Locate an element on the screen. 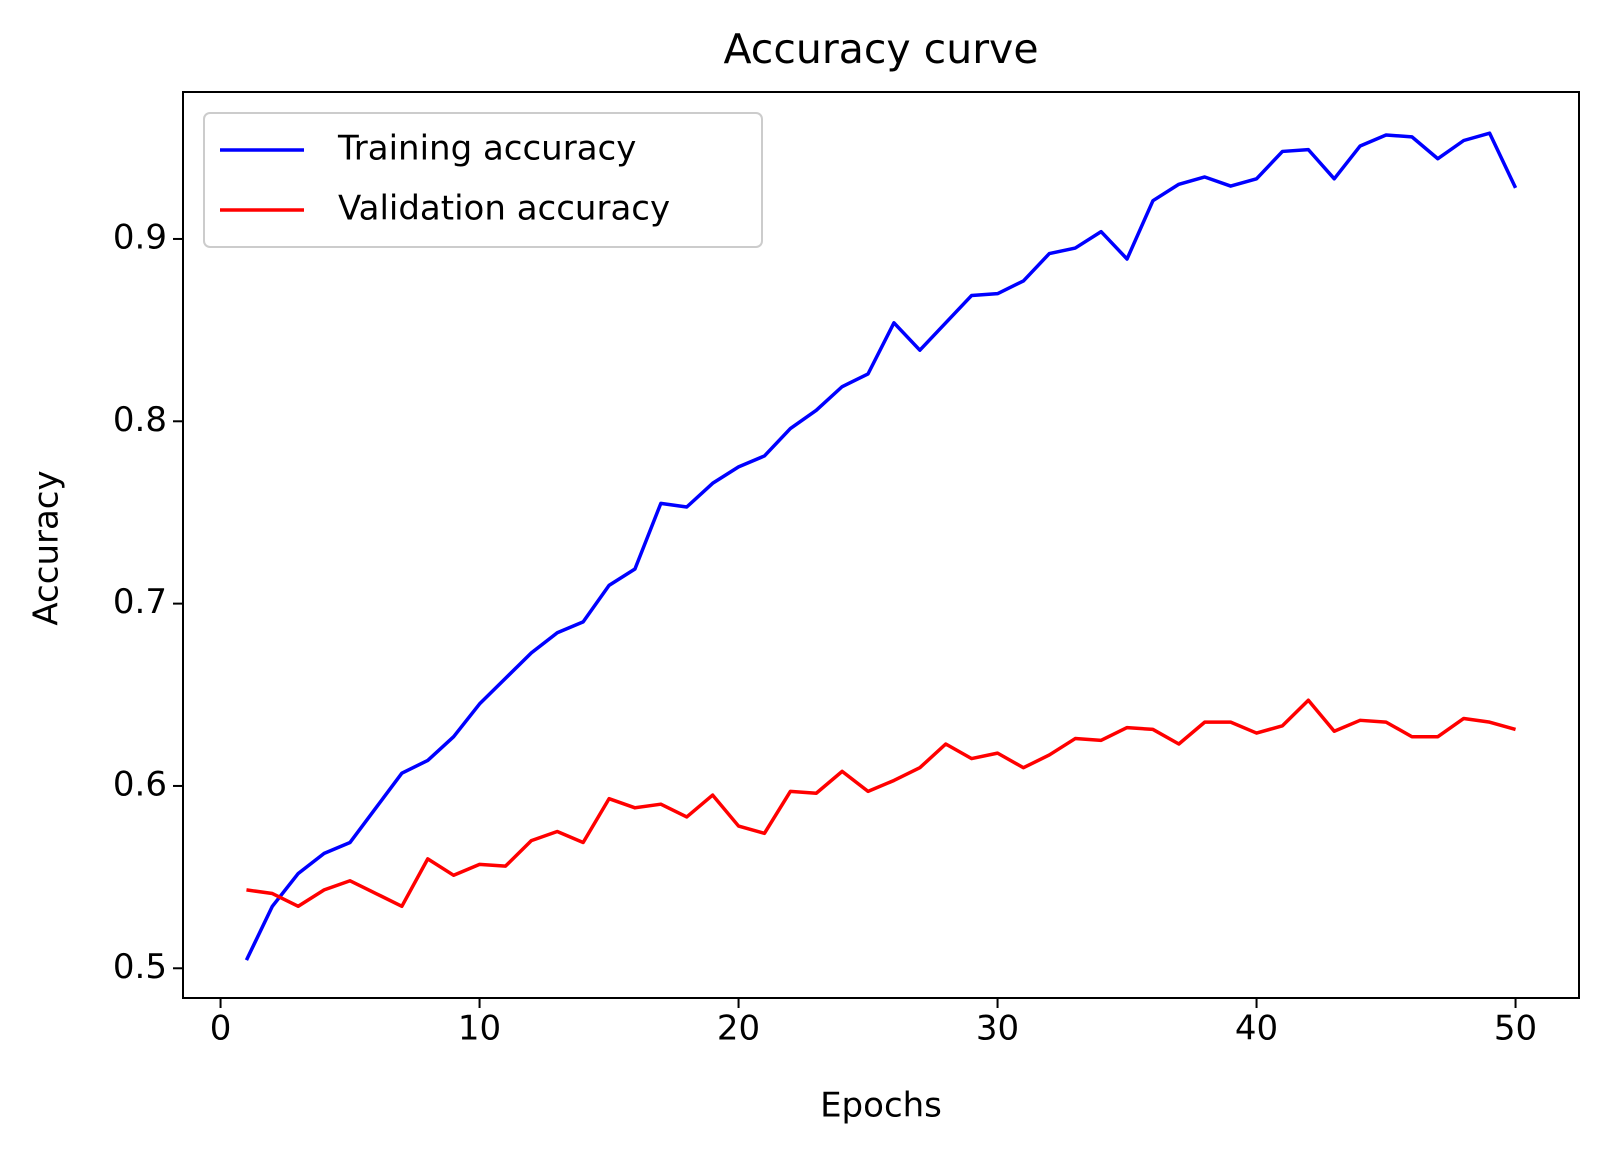 The width and height of the screenshot is (1607, 1154). x-tick-label: 40 is located at coordinates (1256, 1029).